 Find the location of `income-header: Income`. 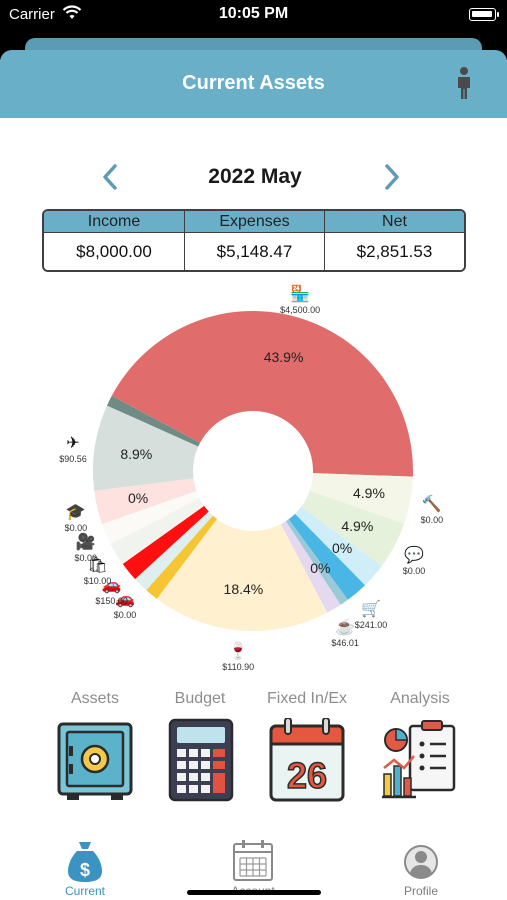

income-header: Income is located at coordinates (114, 222).